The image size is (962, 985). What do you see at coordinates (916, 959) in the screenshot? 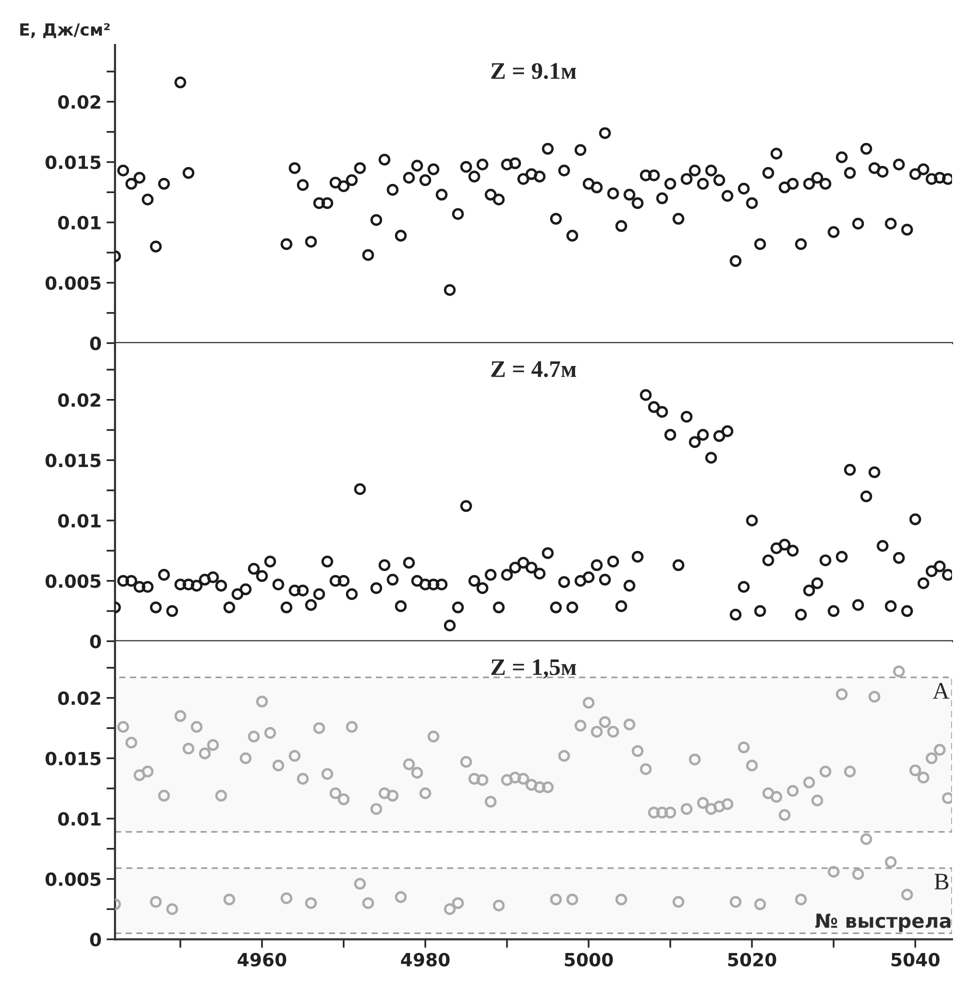
I see `x-tick-label: 5040` at bounding box center [916, 959].